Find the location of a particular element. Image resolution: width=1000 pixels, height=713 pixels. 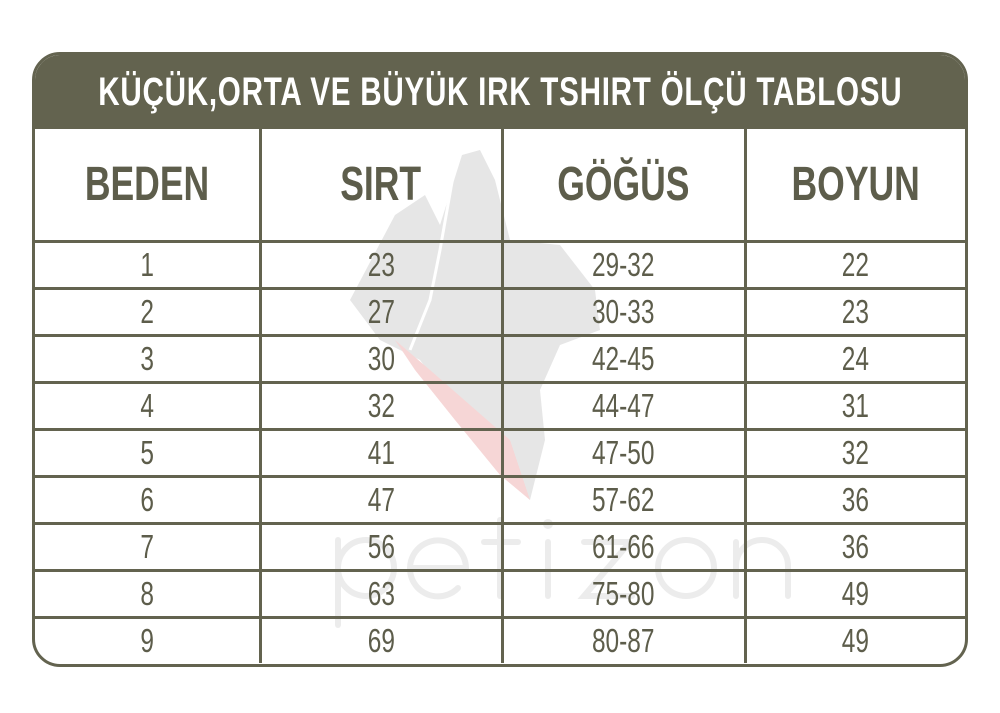

cell-sirt: 56 is located at coordinates (381, 547).